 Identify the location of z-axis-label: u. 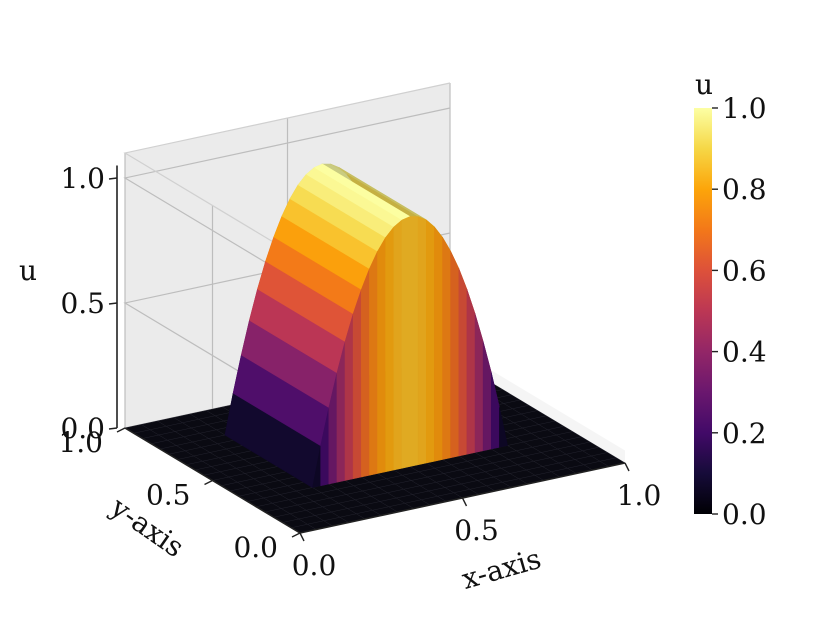
(28, 270).